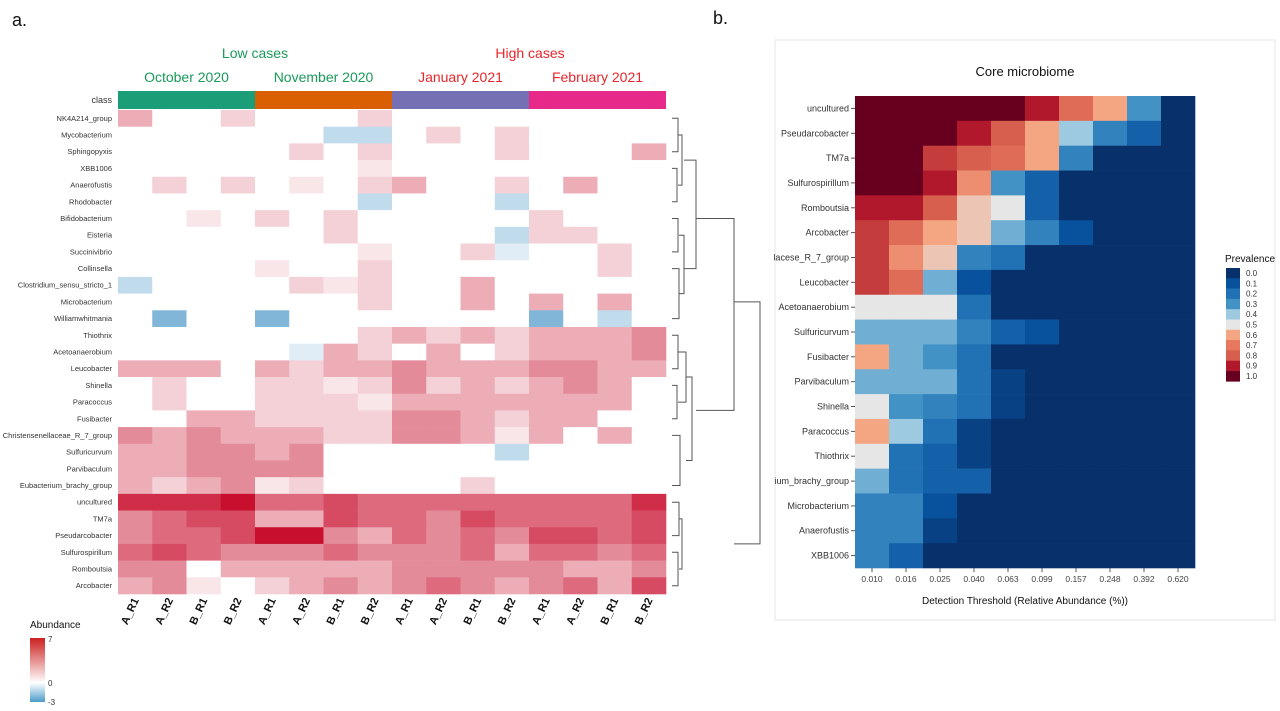 This screenshot has width=1280, height=711. What do you see at coordinates (267, 611) in the screenshot?
I see `column-label: A_R1` at bounding box center [267, 611].